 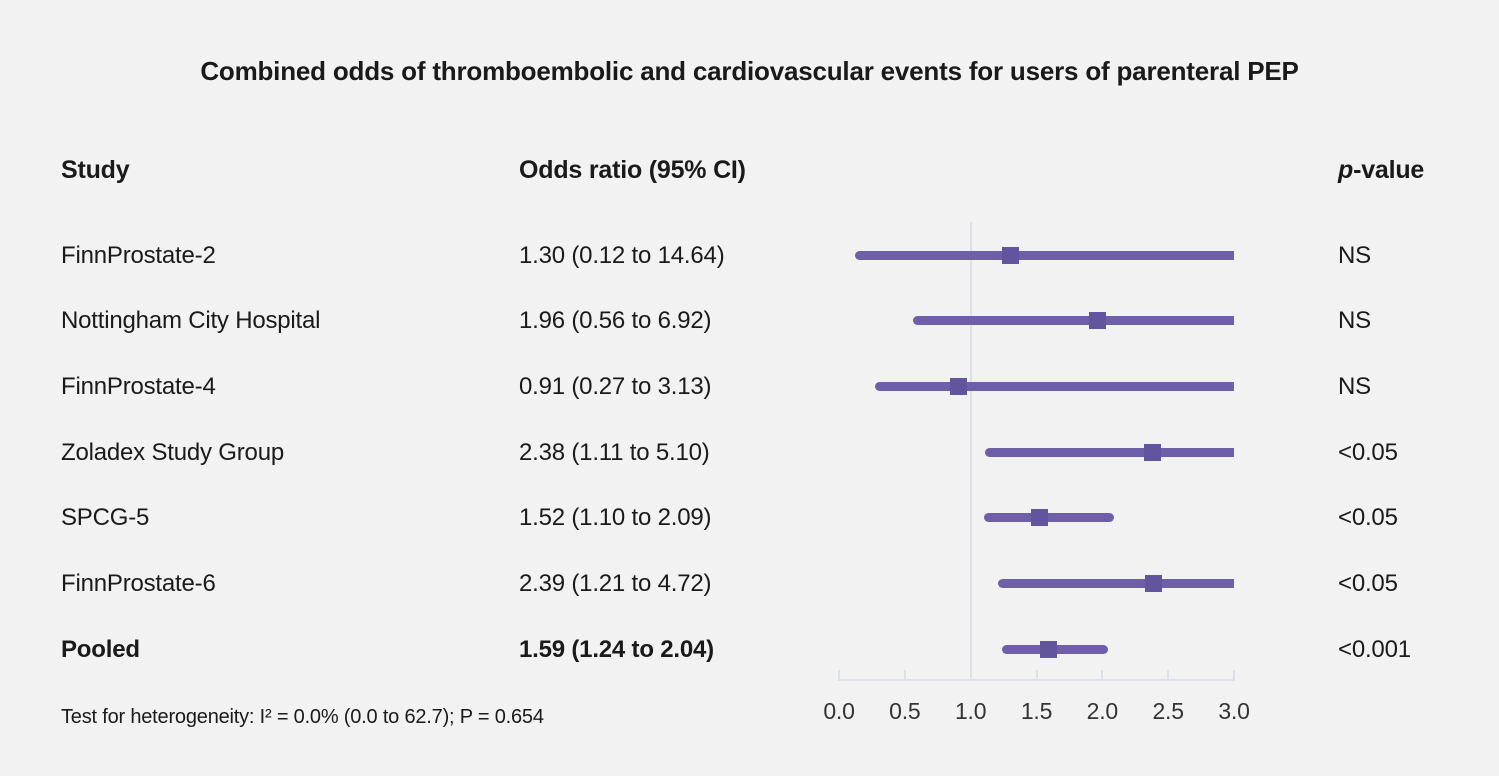 What do you see at coordinates (614, 452) in the screenshot?
I see `odds-ratio-value: 2.38 (1.11 to 5.10)` at bounding box center [614, 452].